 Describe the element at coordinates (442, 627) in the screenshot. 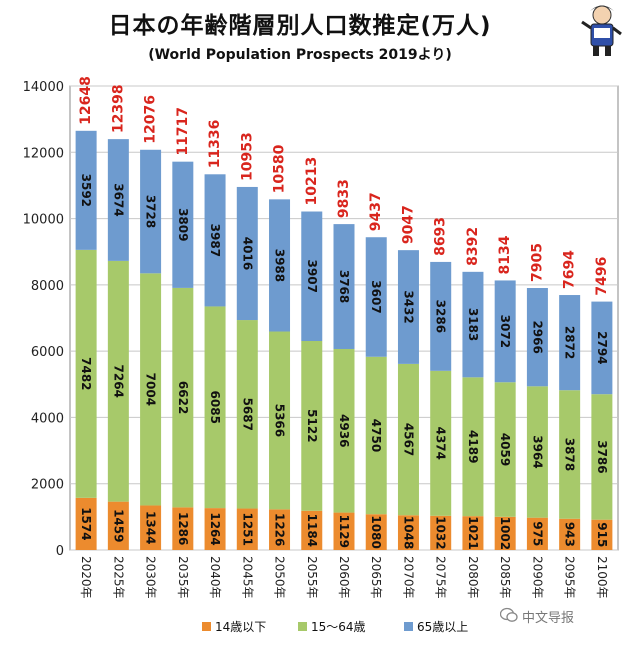

I see `legend-label: 65歳以上` at that location.